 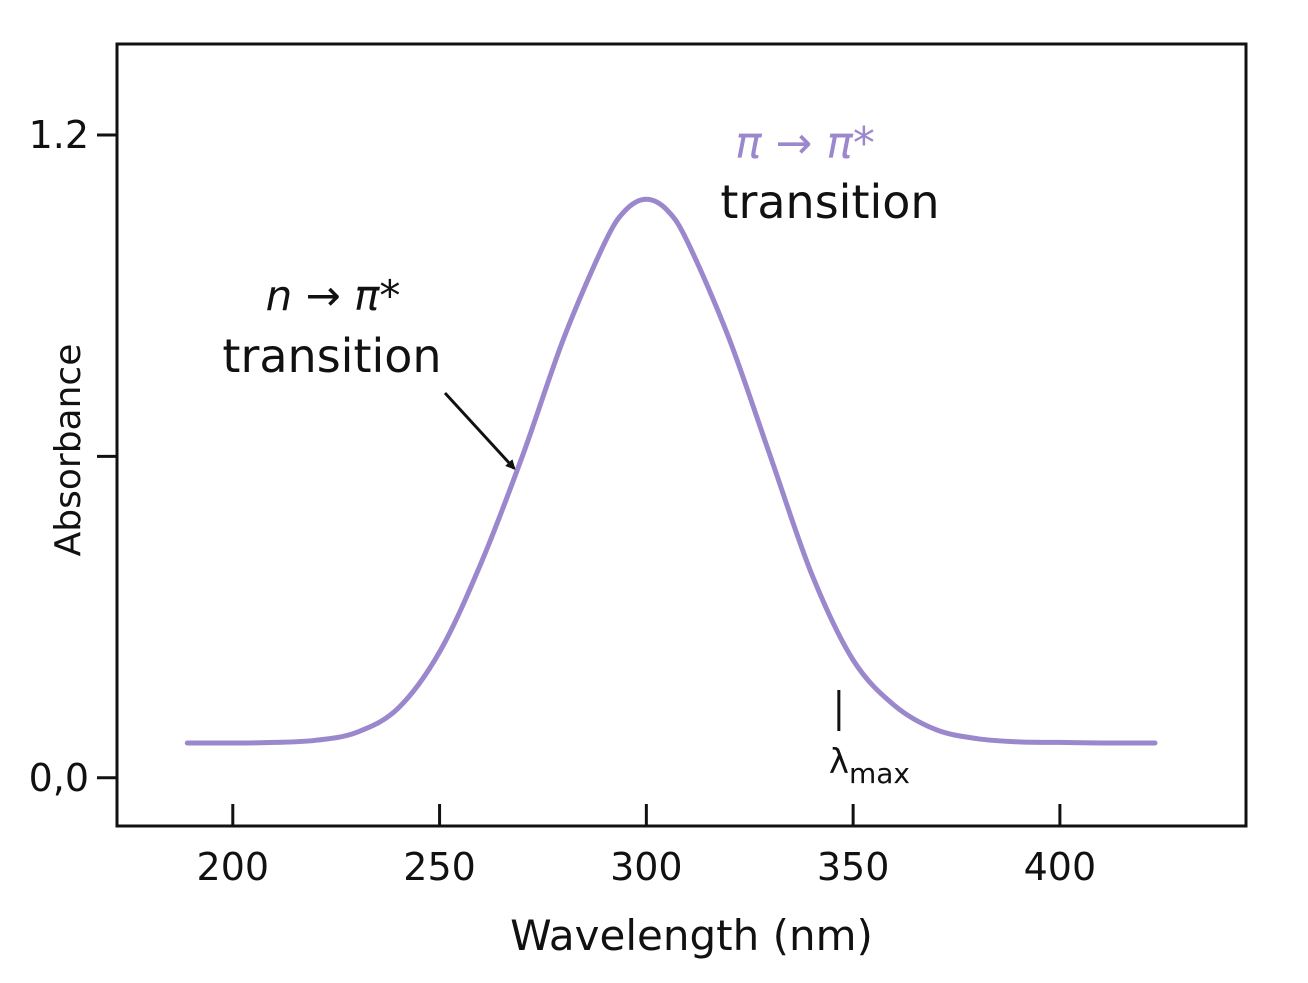 I want to click on x-tick-label: 200, so click(x=233, y=867).